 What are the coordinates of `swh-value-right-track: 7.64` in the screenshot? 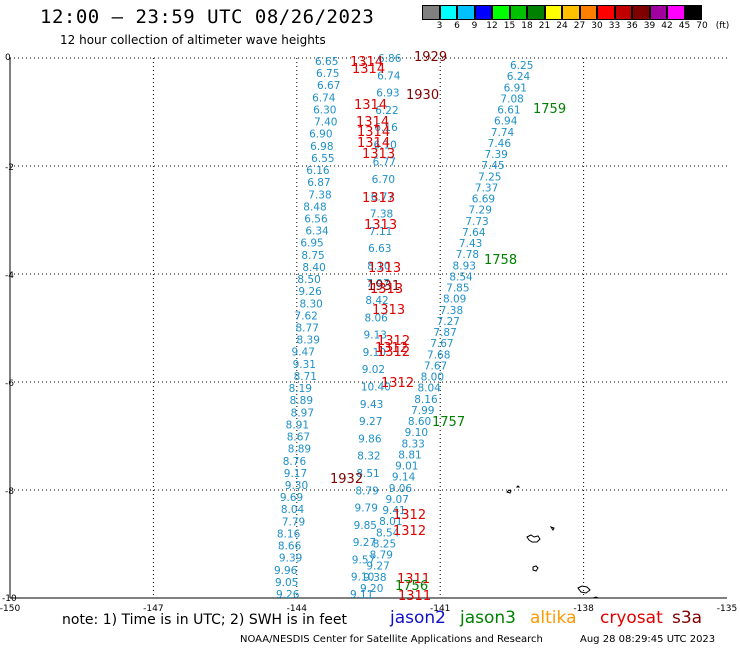 It's located at (474, 233).